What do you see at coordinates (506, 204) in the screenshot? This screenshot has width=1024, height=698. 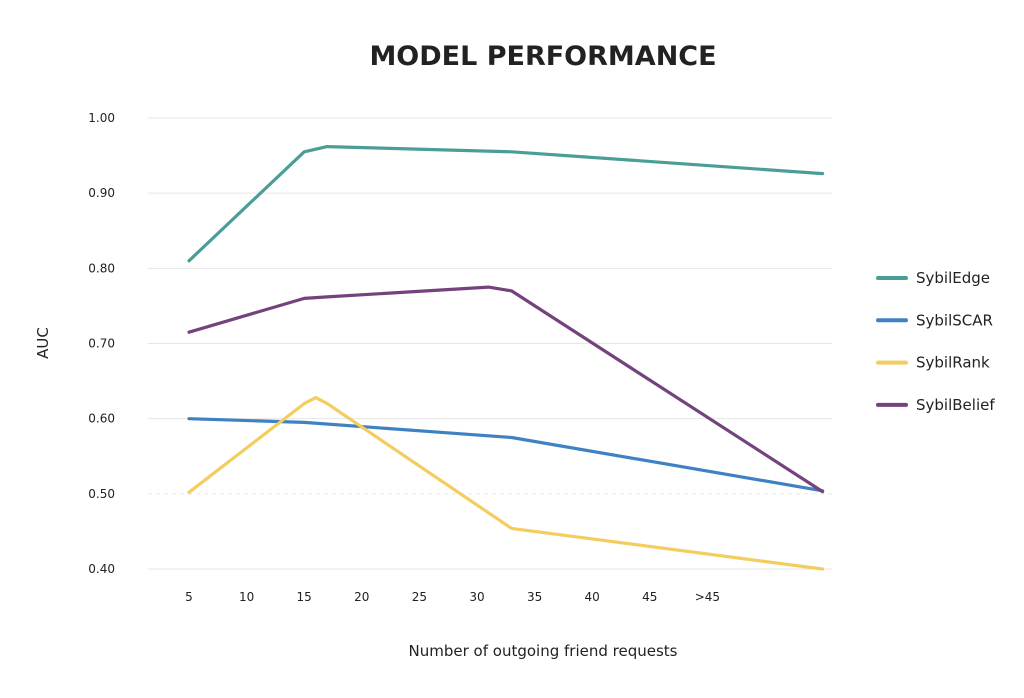 I see `series-line-sybiledge` at bounding box center [506, 204].